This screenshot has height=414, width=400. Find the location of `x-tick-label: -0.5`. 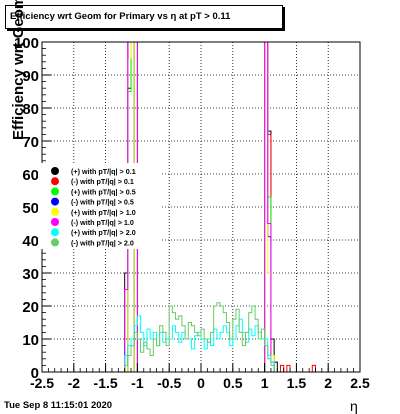

x-tick-label: -0.5 is located at coordinates (169, 383).